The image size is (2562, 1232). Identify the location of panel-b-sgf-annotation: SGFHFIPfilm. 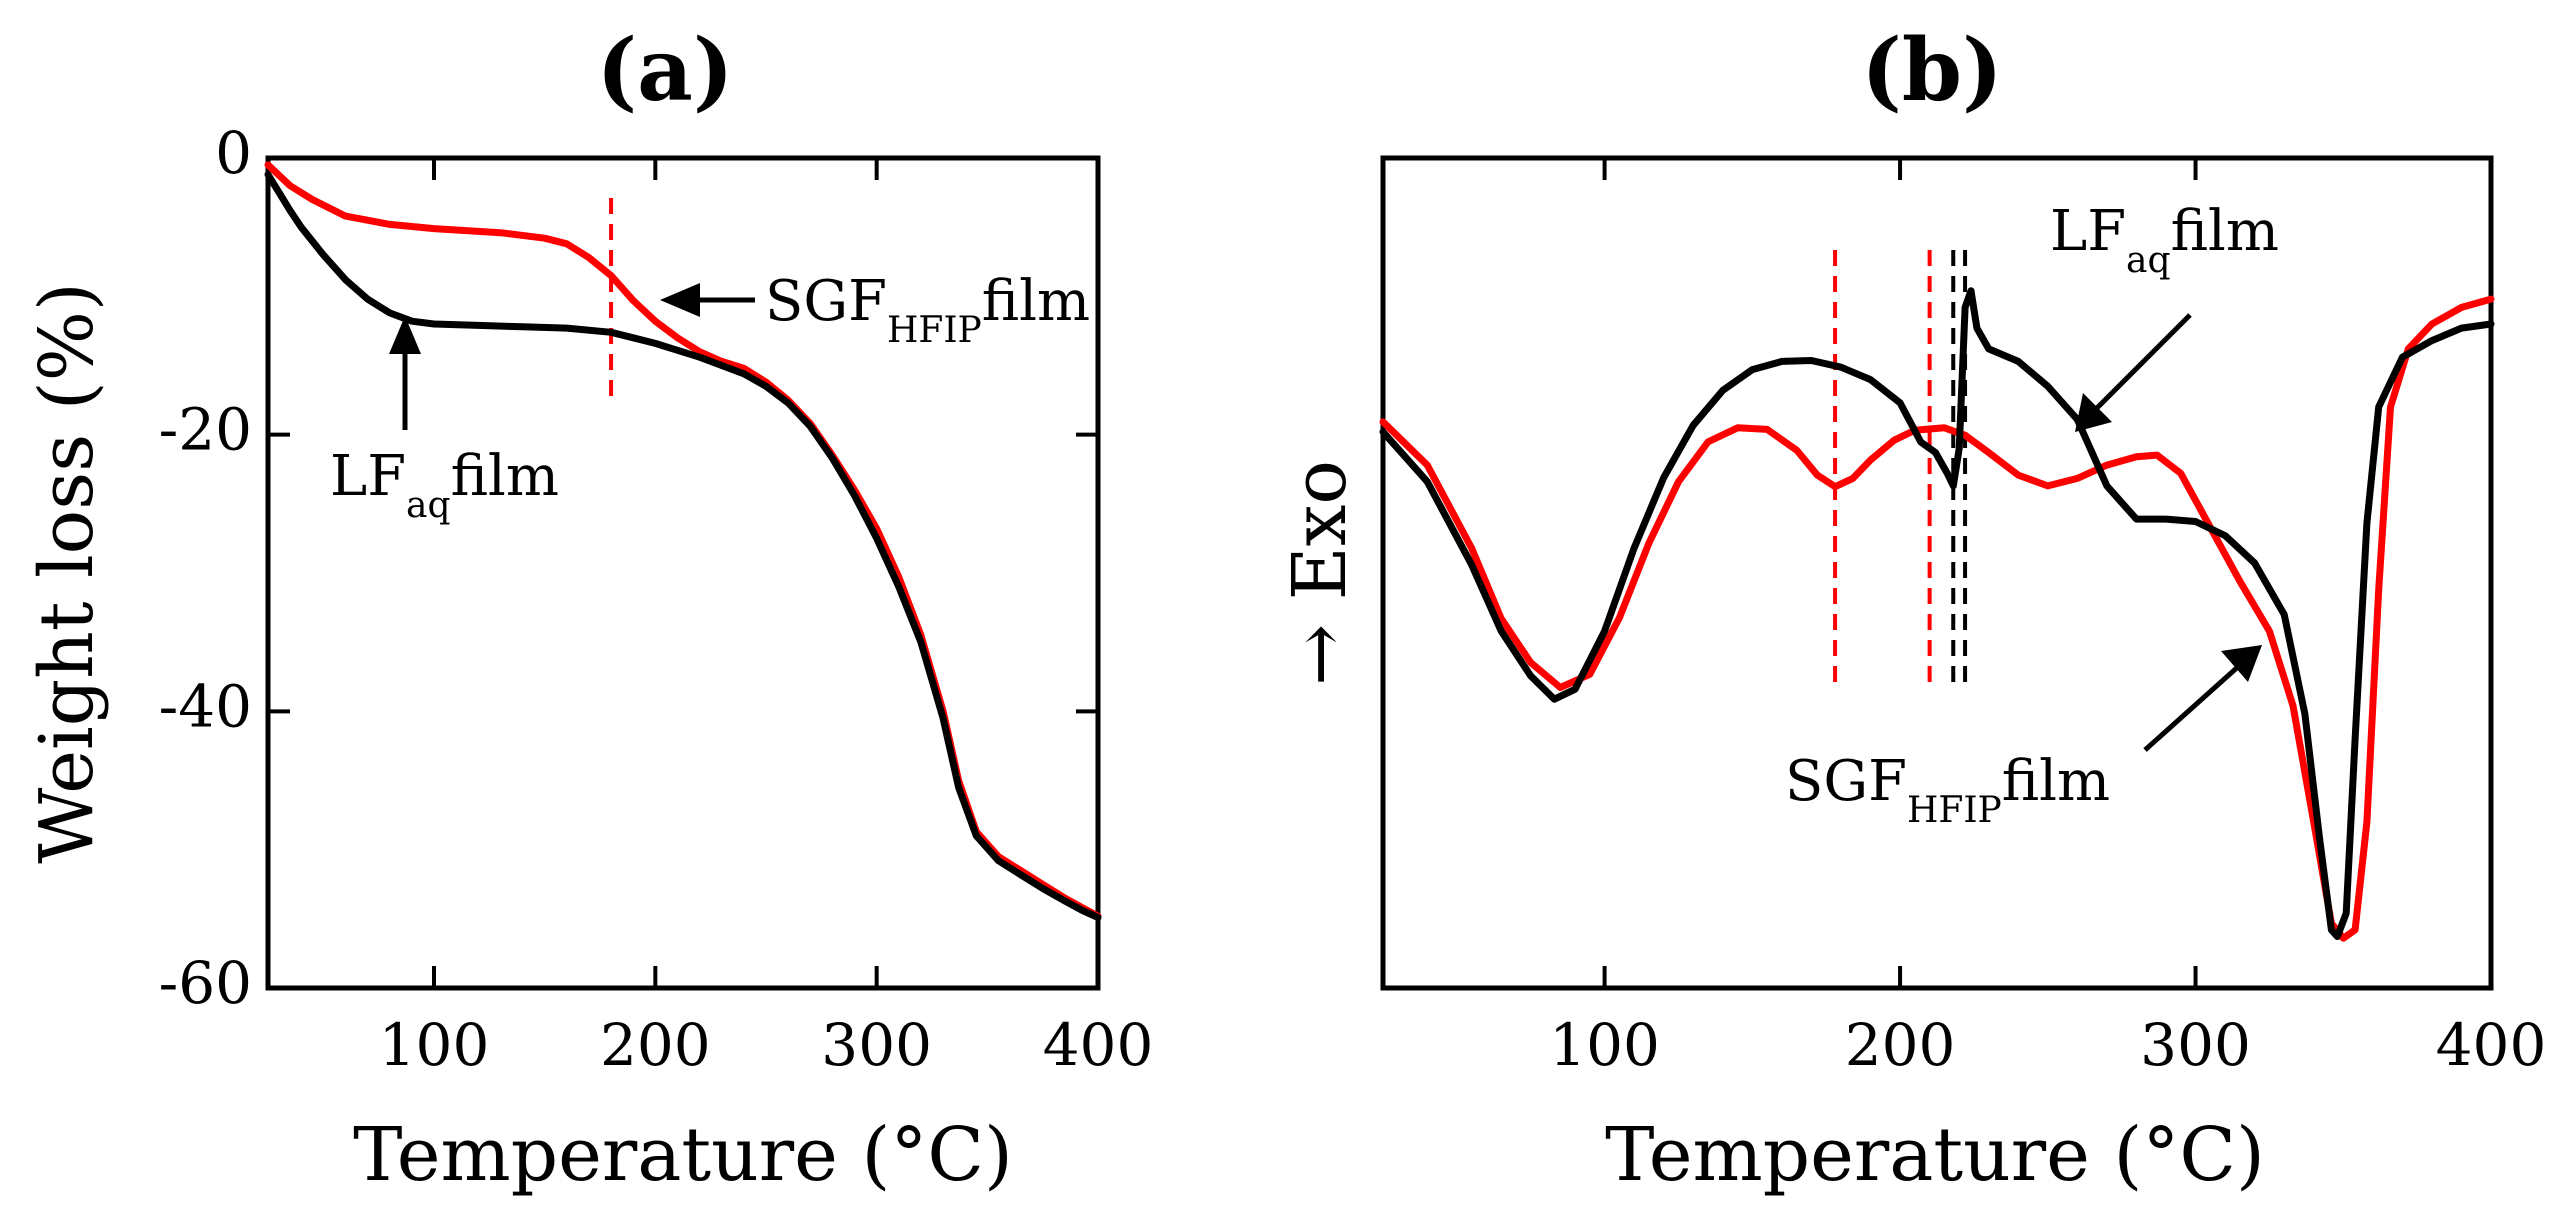
(1947, 790).